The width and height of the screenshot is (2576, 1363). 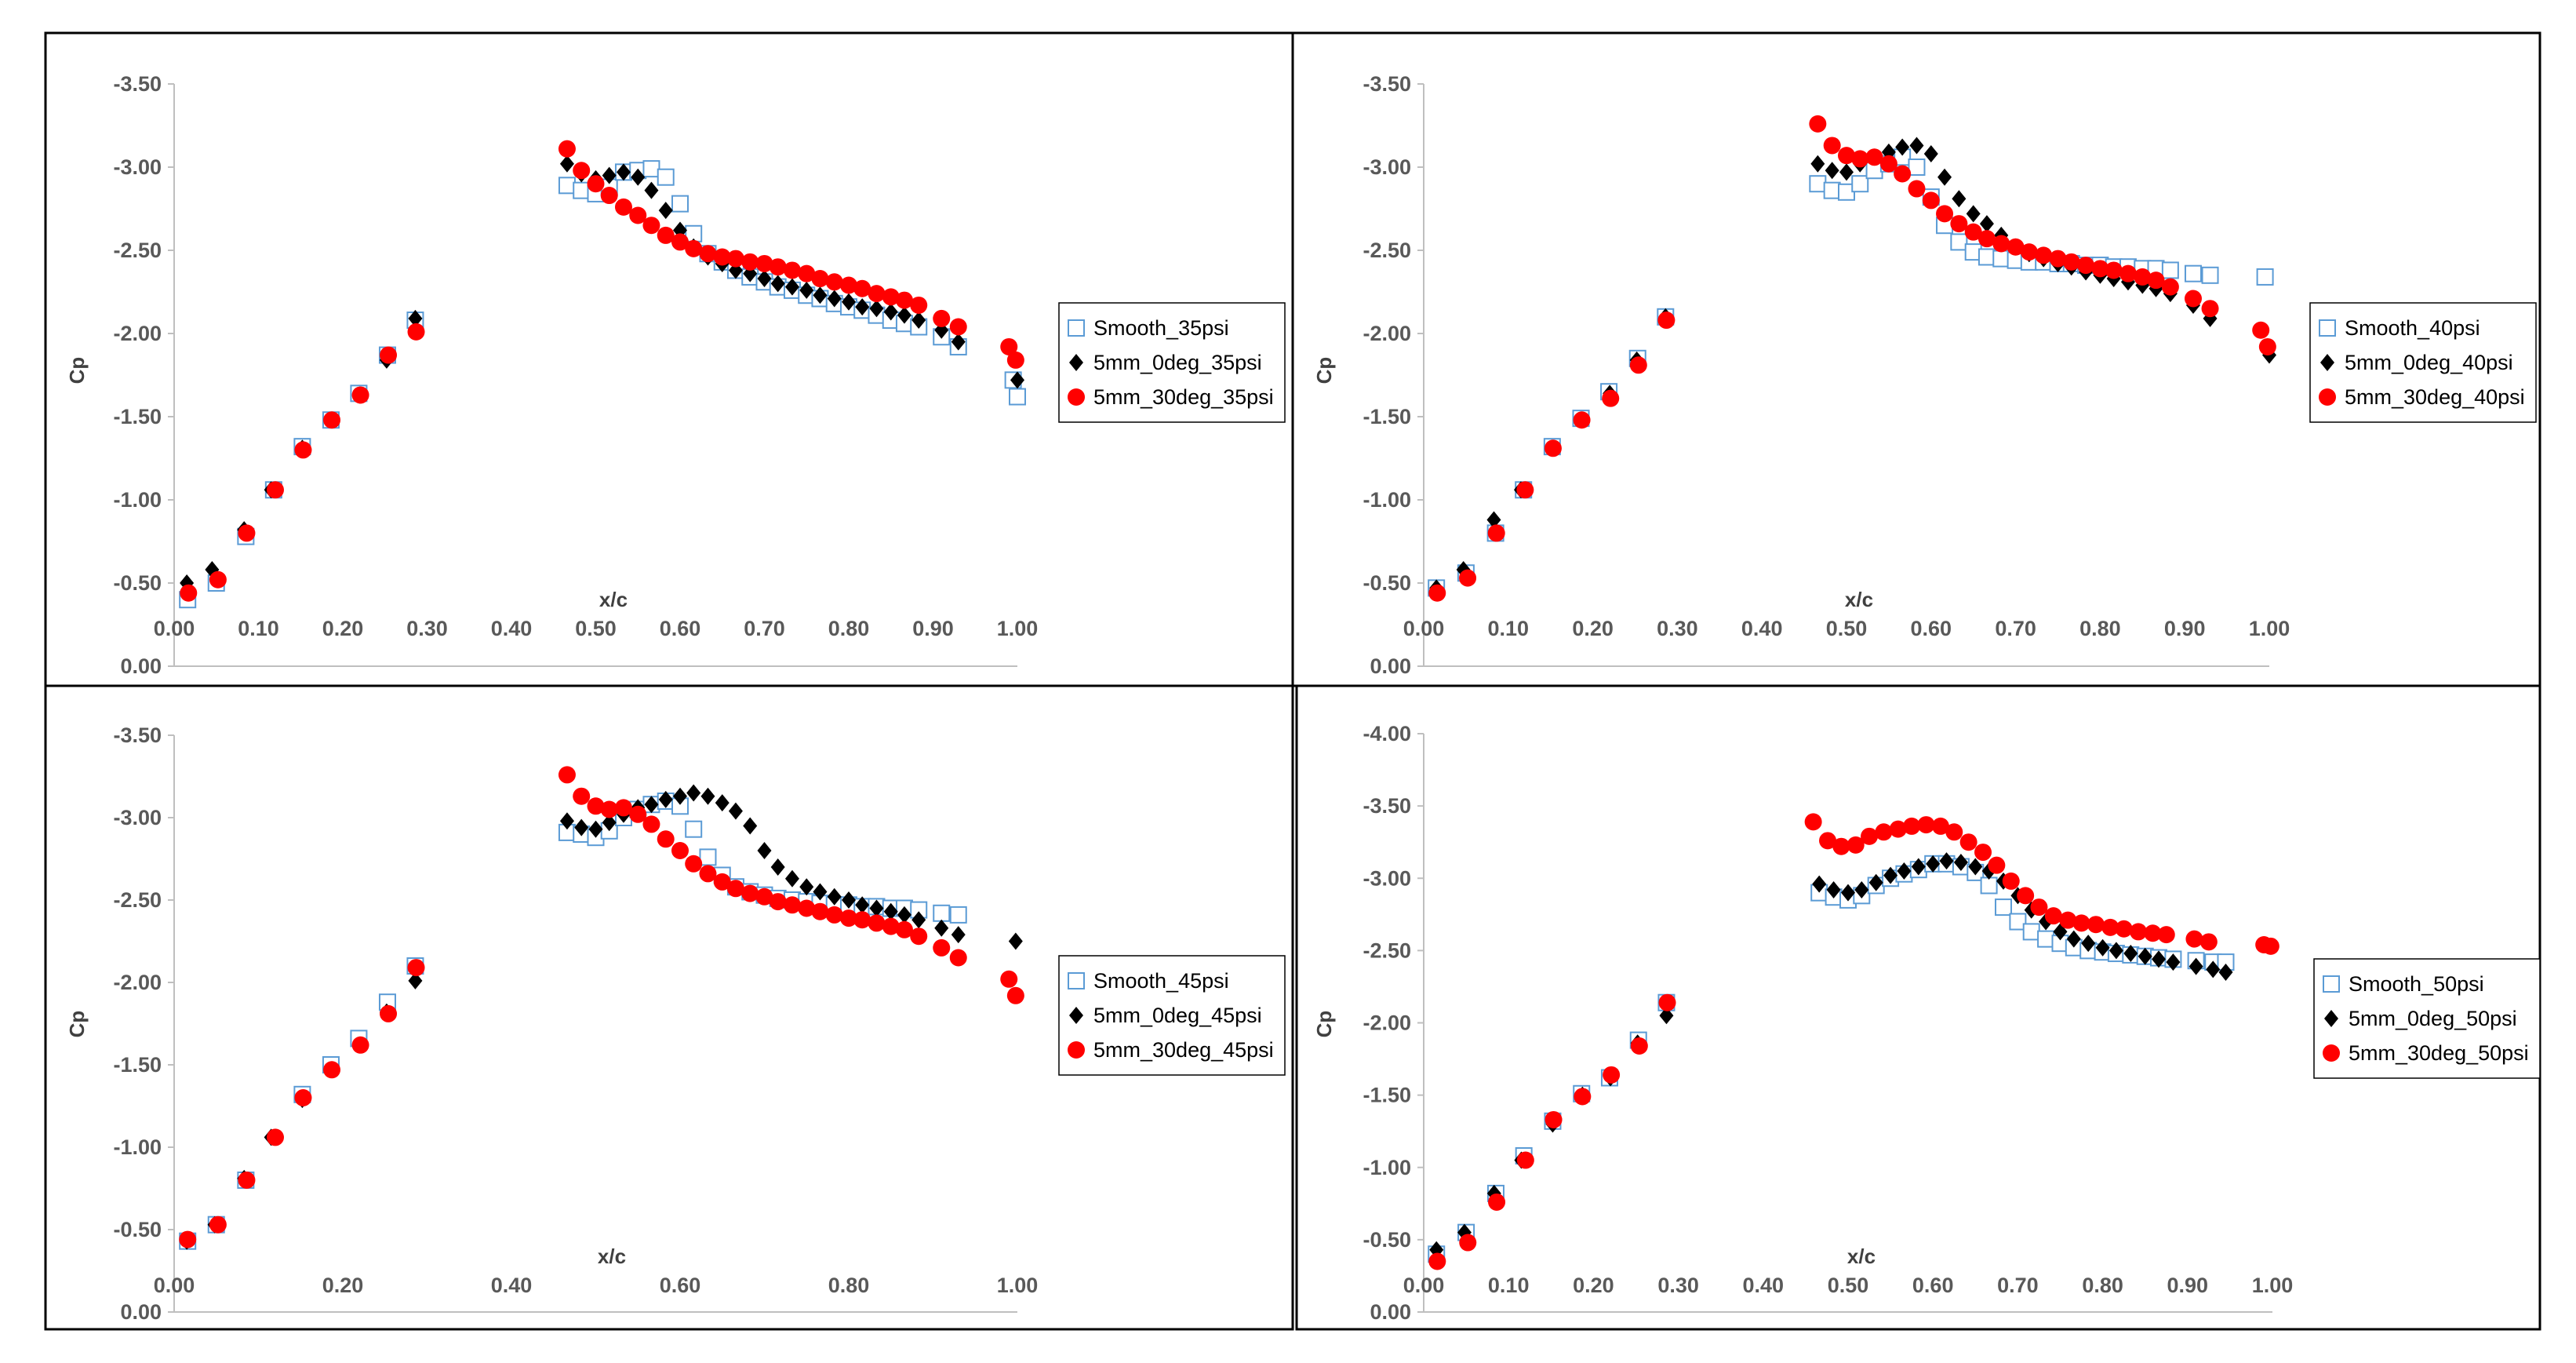 I want to click on x-tick-label: 0.10, so click(x=1509, y=1285).